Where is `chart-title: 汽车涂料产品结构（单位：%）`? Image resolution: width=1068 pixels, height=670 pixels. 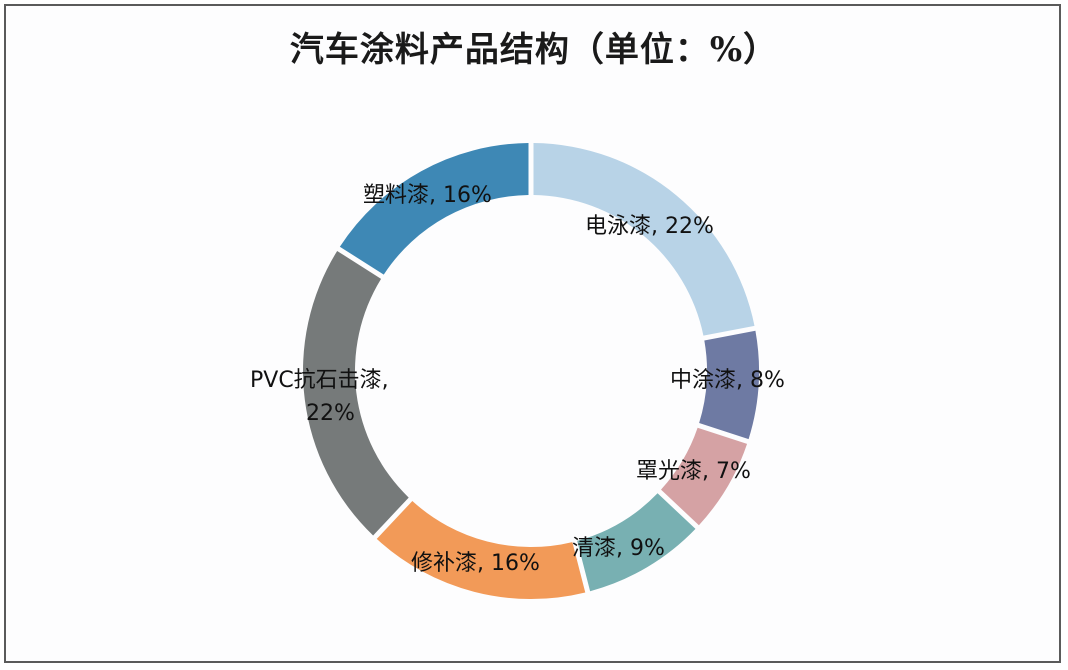 chart-title: 汽车涂料产品结构（单位：%） is located at coordinates (534, 50).